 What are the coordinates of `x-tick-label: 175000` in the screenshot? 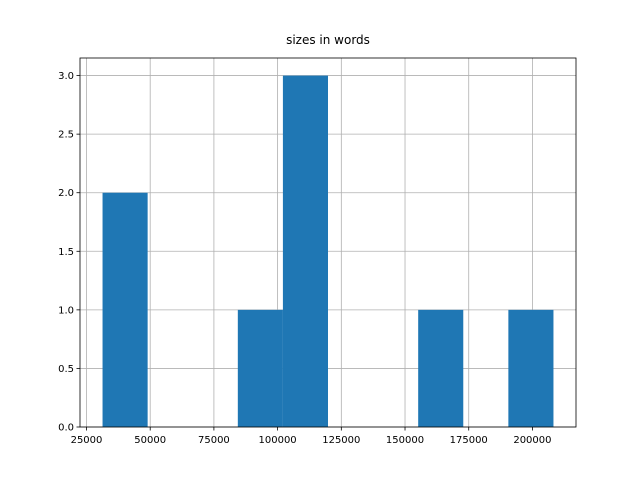 It's located at (469, 440).